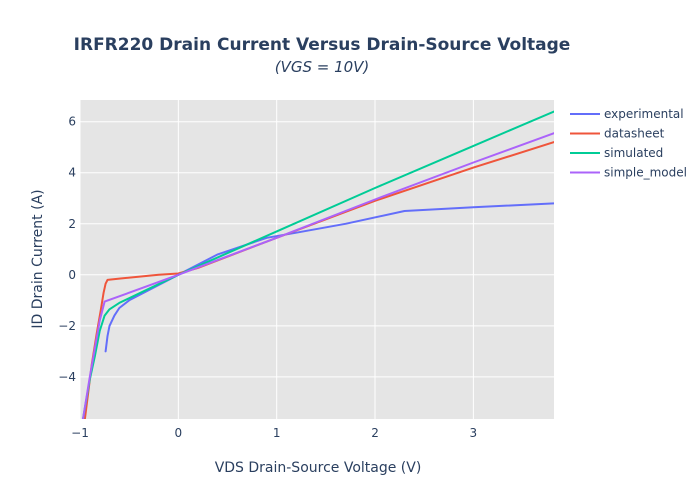 The image size is (700, 500). Describe the element at coordinates (80, 433) in the screenshot. I see `x-tick-label: −1` at that location.